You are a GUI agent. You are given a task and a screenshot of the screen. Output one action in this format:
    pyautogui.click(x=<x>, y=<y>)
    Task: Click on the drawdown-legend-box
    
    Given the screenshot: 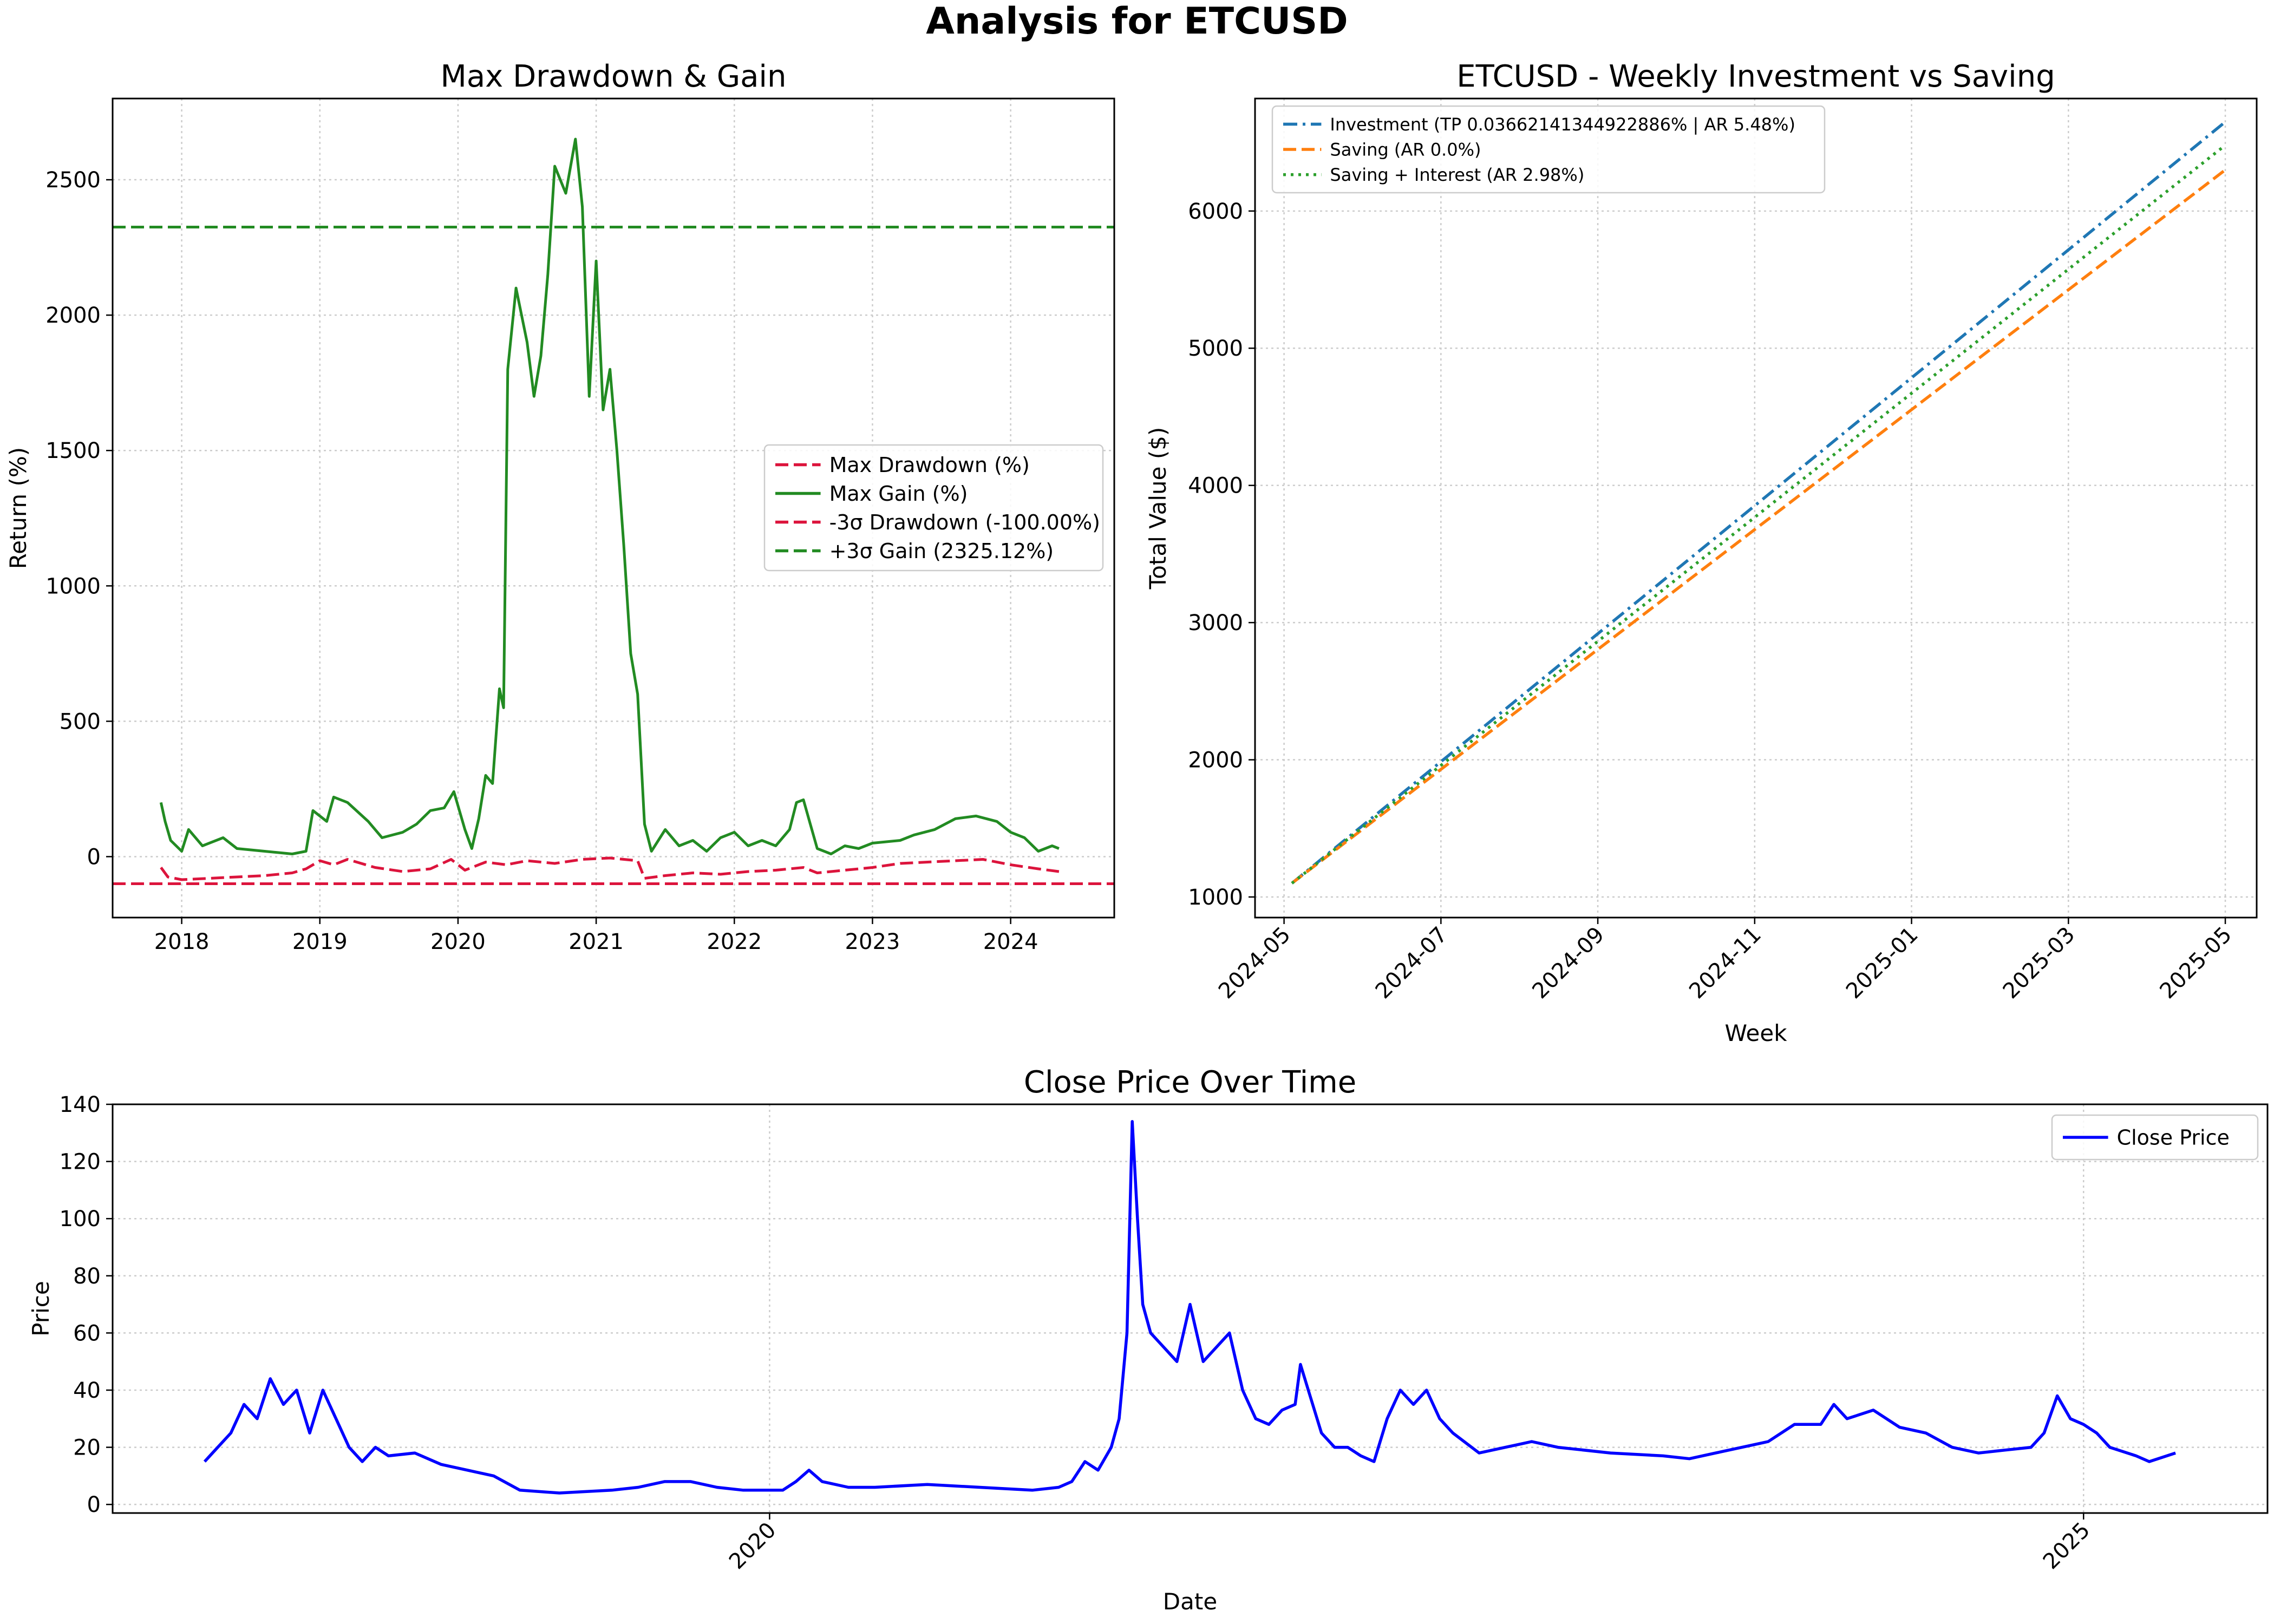 What is the action you would take?
    pyautogui.click(x=934, y=508)
    